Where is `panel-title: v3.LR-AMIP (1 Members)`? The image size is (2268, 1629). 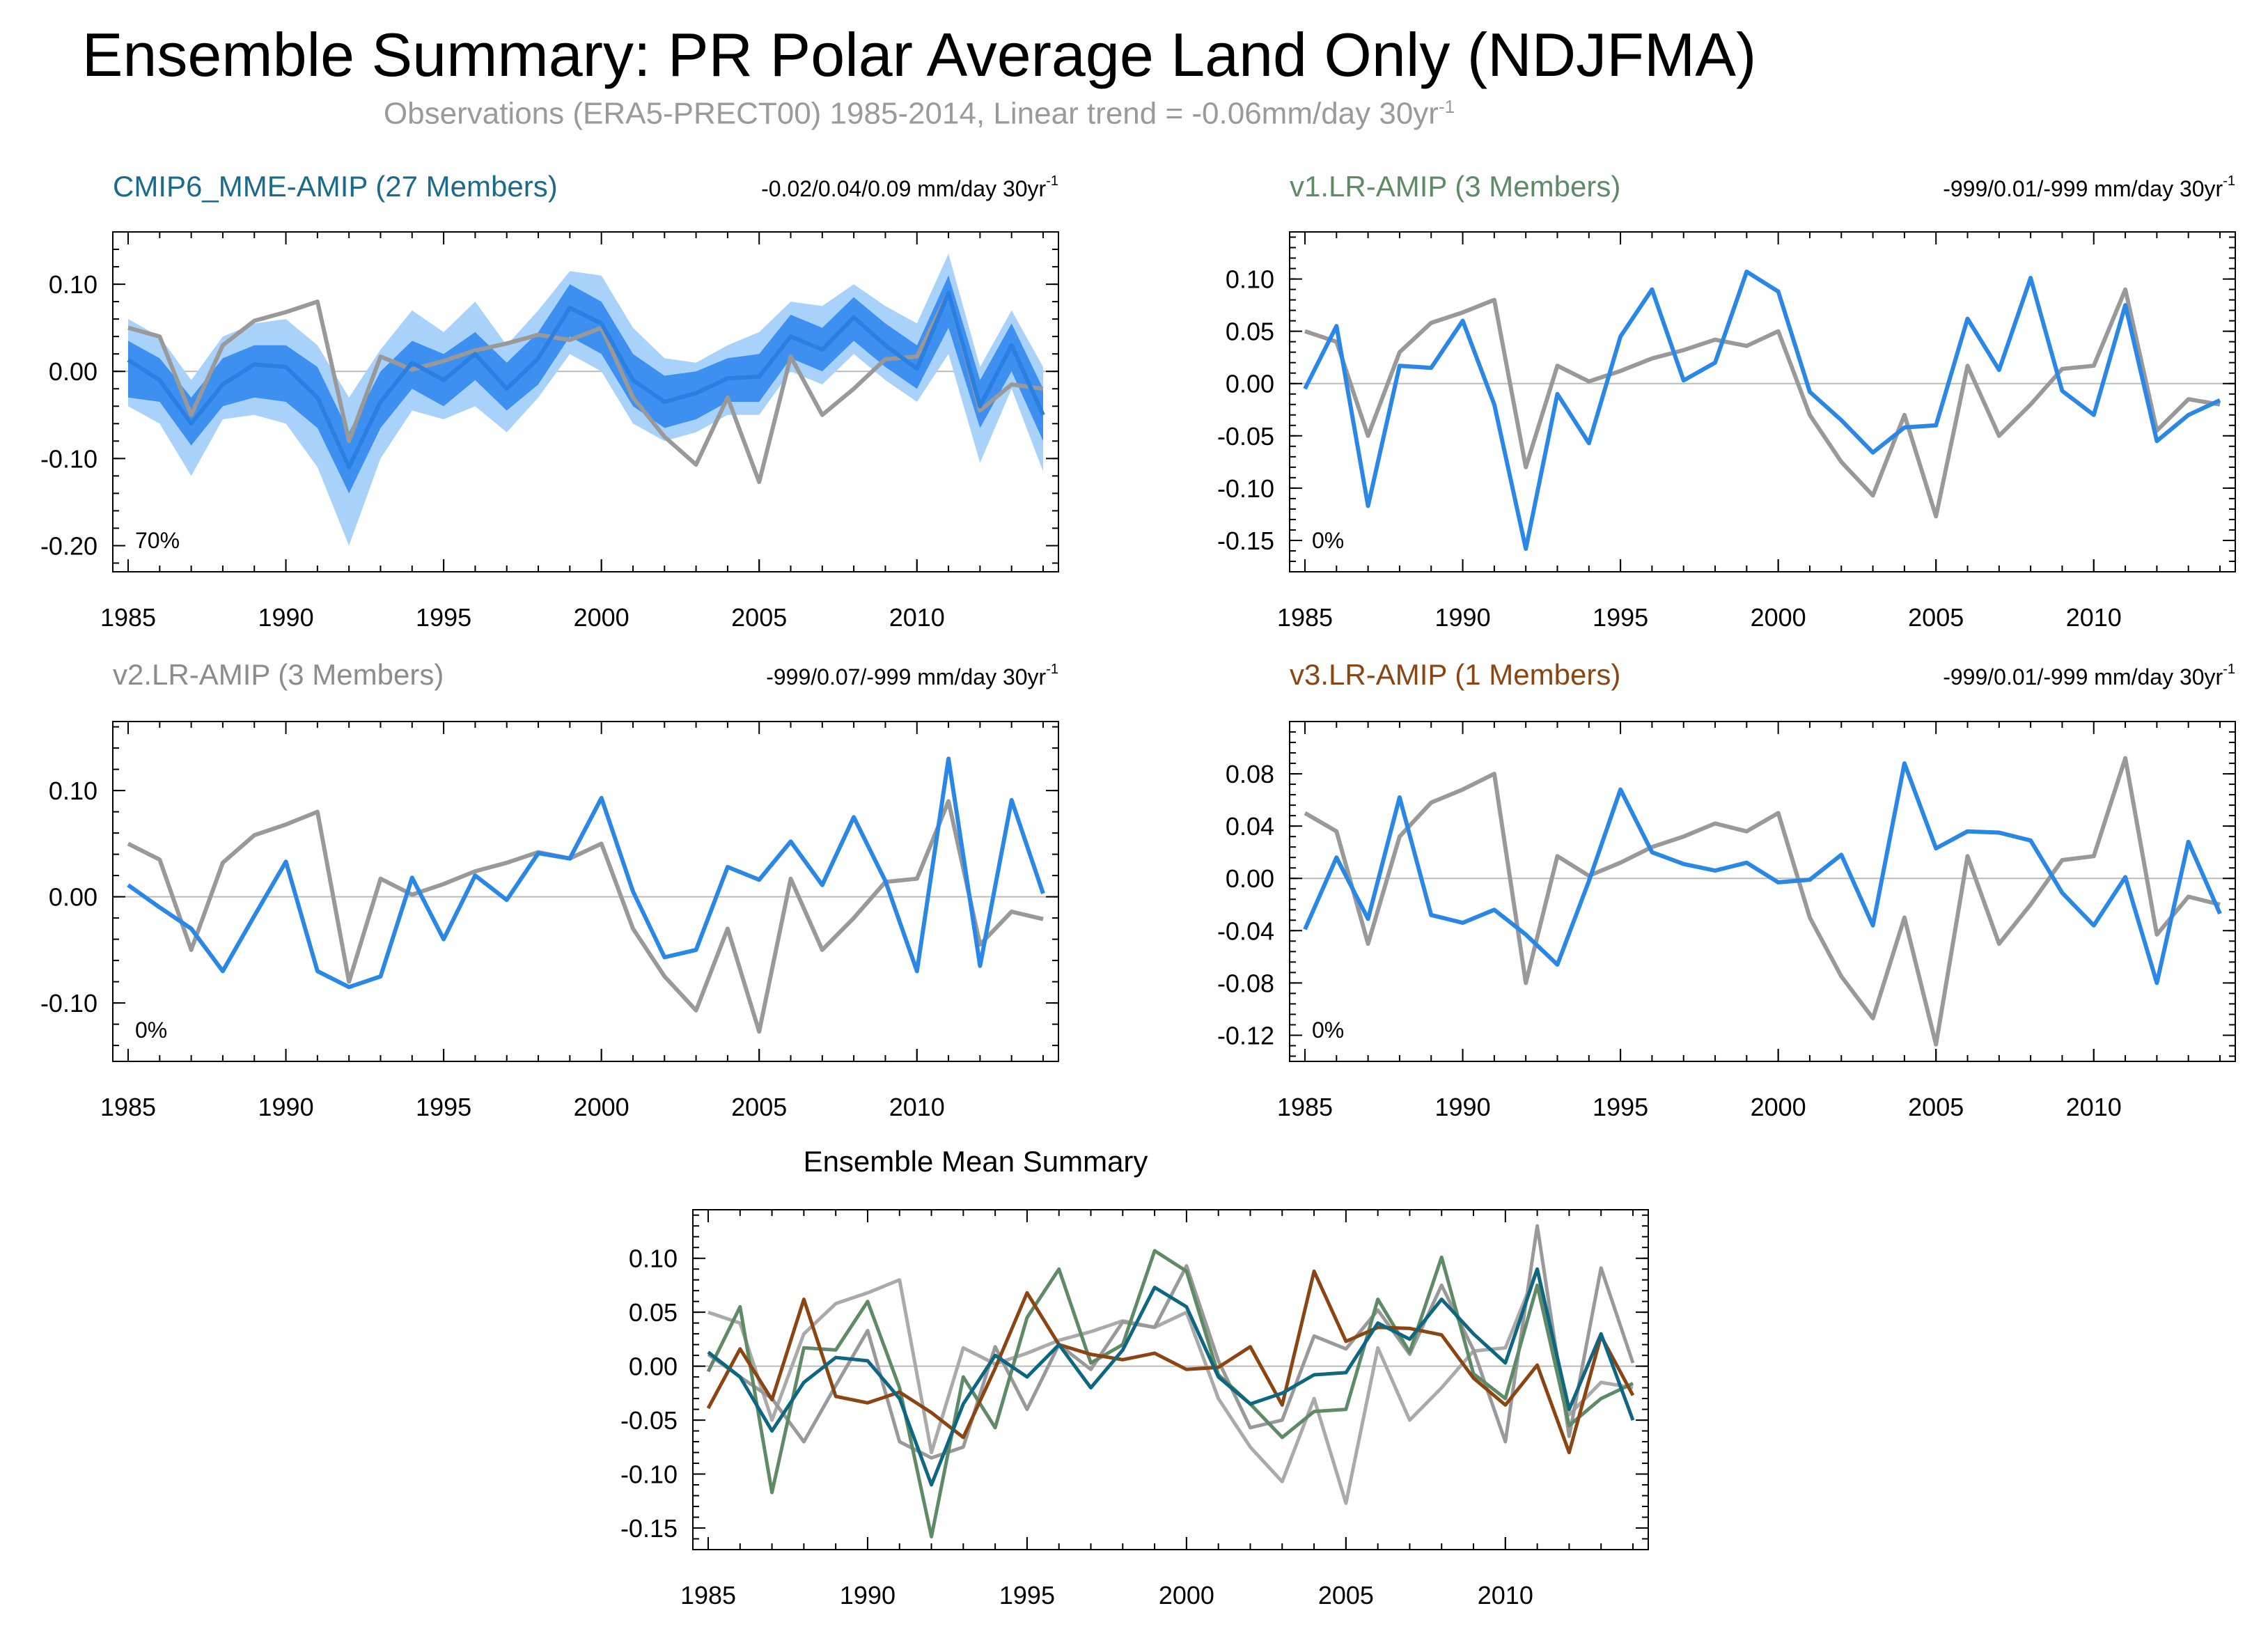
panel-title: v3.LR-AMIP (1 Members) is located at coordinates (1455, 674).